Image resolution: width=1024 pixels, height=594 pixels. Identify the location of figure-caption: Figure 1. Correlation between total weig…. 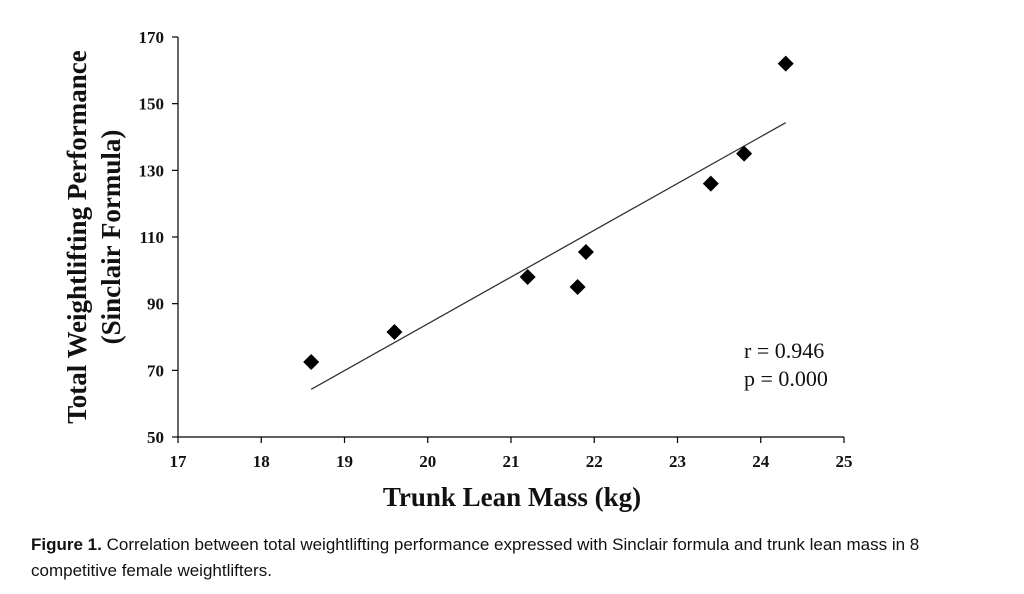
(511, 558).